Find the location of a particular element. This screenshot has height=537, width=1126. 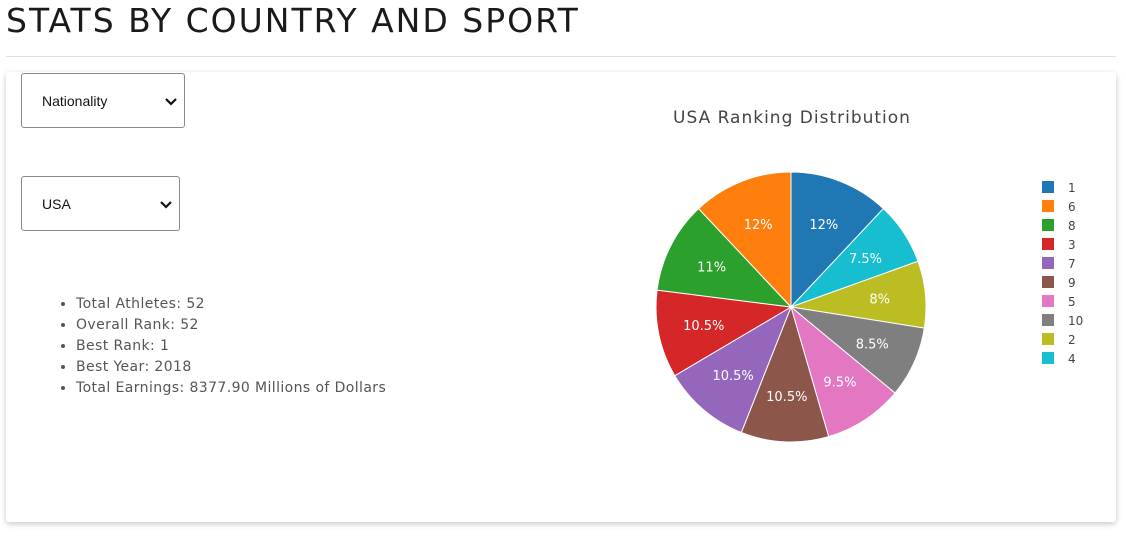

pie-slice-label-1: 12% is located at coordinates (823, 225).